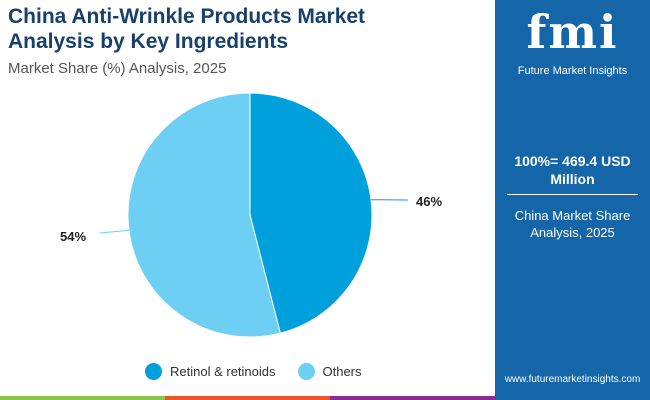 The image size is (650, 400). Describe the element at coordinates (247, 398) in the screenshot. I see `footer-bar-orange` at that location.